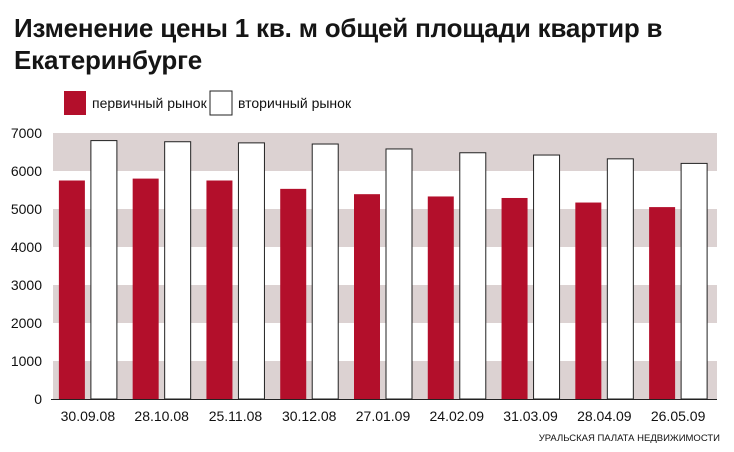 This screenshot has height=452, width=734. What do you see at coordinates (383, 416) in the screenshot?
I see `x-tick-label: 27.01.09` at bounding box center [383, 416].